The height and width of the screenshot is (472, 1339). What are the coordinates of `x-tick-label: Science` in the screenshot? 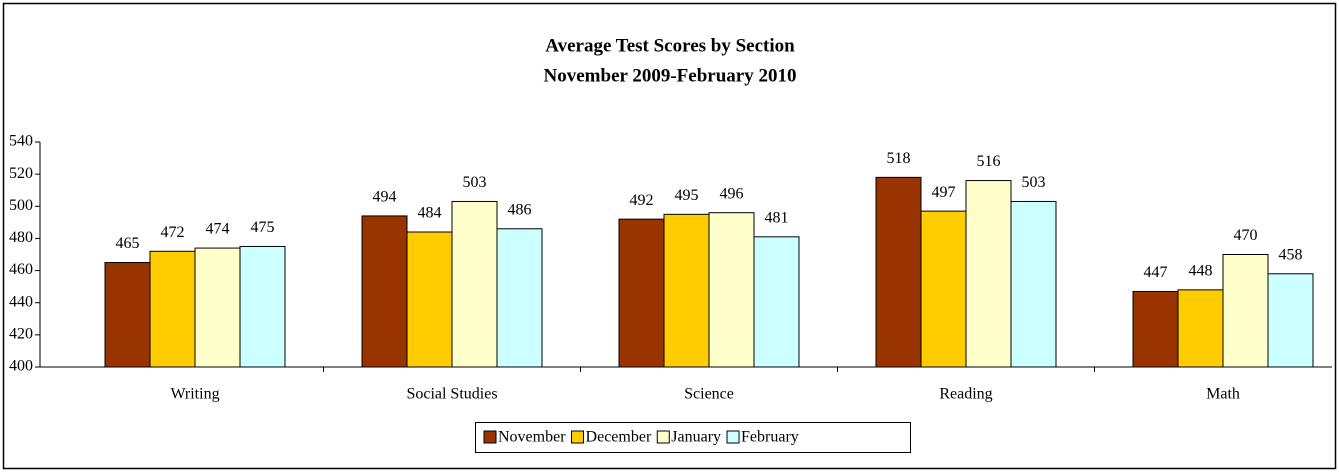 It's located at (709, 394).